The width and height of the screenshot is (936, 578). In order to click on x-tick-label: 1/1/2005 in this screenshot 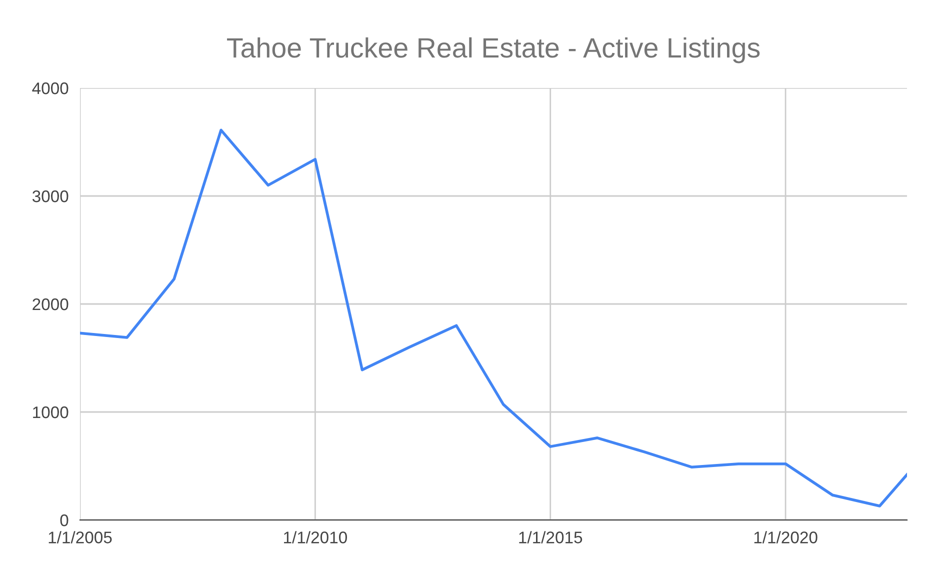, I will do `click(80, 537)`.